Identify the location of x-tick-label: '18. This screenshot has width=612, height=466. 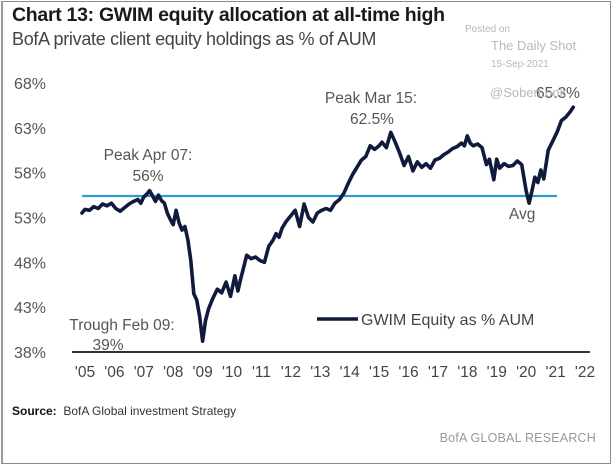
(467, 372).